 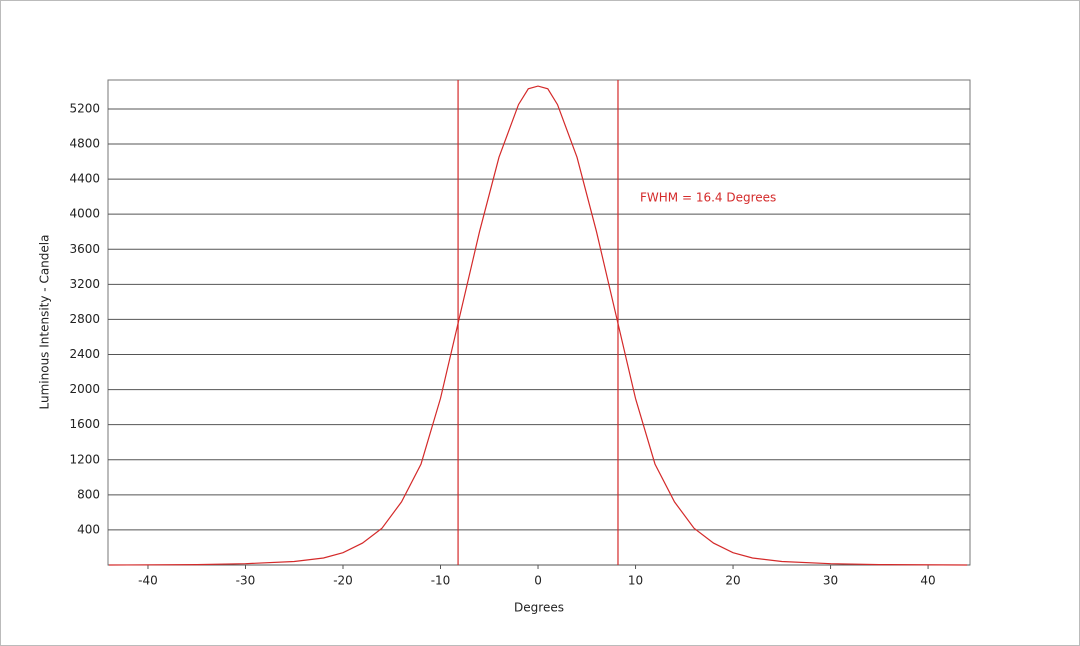 What do you see at coordinates (84, 389) in the screenshot?
I see `y-tick-label: 2000` at bounding box center [84, 389].